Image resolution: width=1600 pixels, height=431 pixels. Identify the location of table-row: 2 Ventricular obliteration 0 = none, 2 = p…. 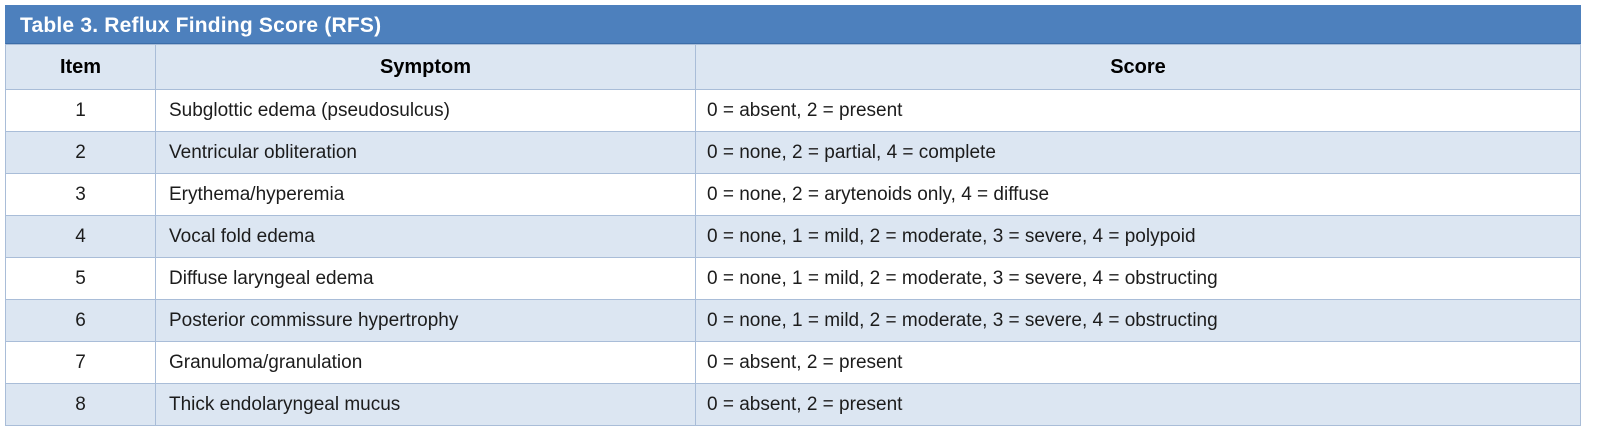
(793, 152).